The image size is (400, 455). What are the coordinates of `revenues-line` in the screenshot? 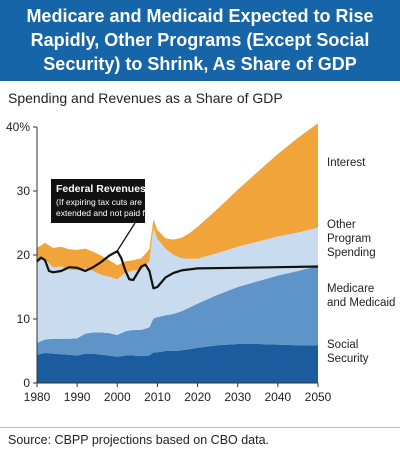 It's located at (177, 270).